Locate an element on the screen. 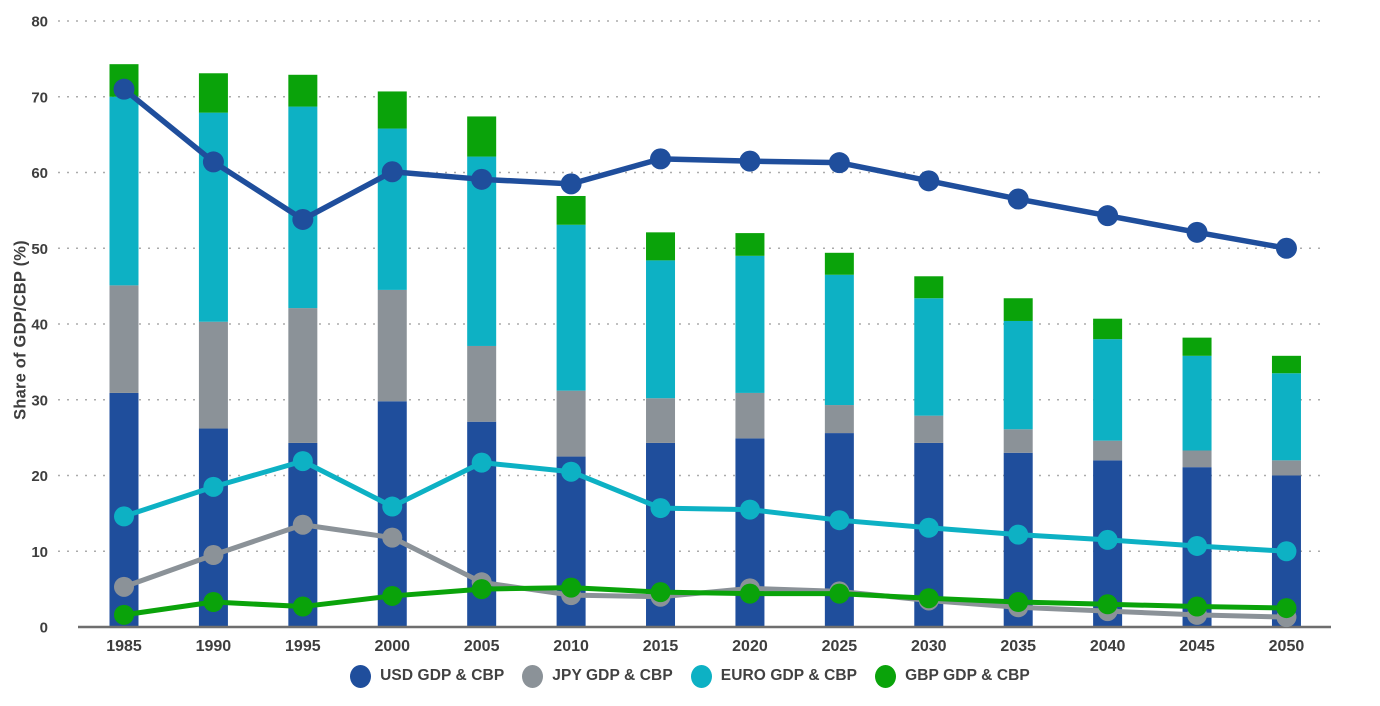  y-tick-label: 50 is located at coordinates (39, 249).